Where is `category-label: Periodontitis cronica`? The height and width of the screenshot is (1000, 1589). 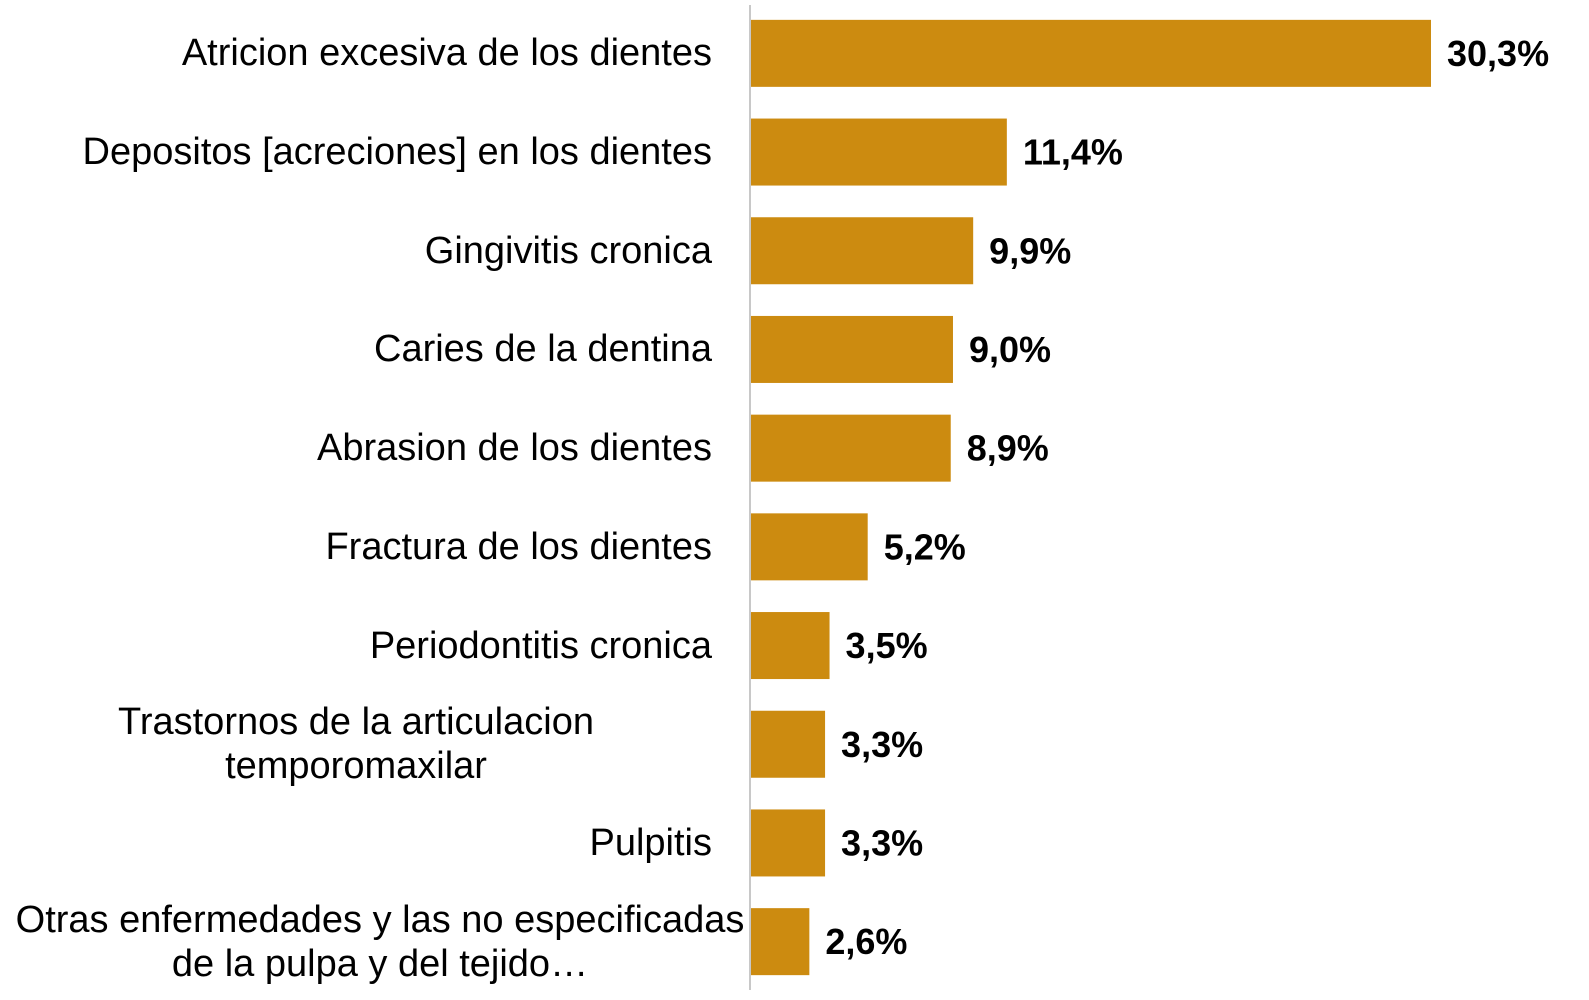 category-label: Periodontitis cronica is located at coordinates (540, 645).